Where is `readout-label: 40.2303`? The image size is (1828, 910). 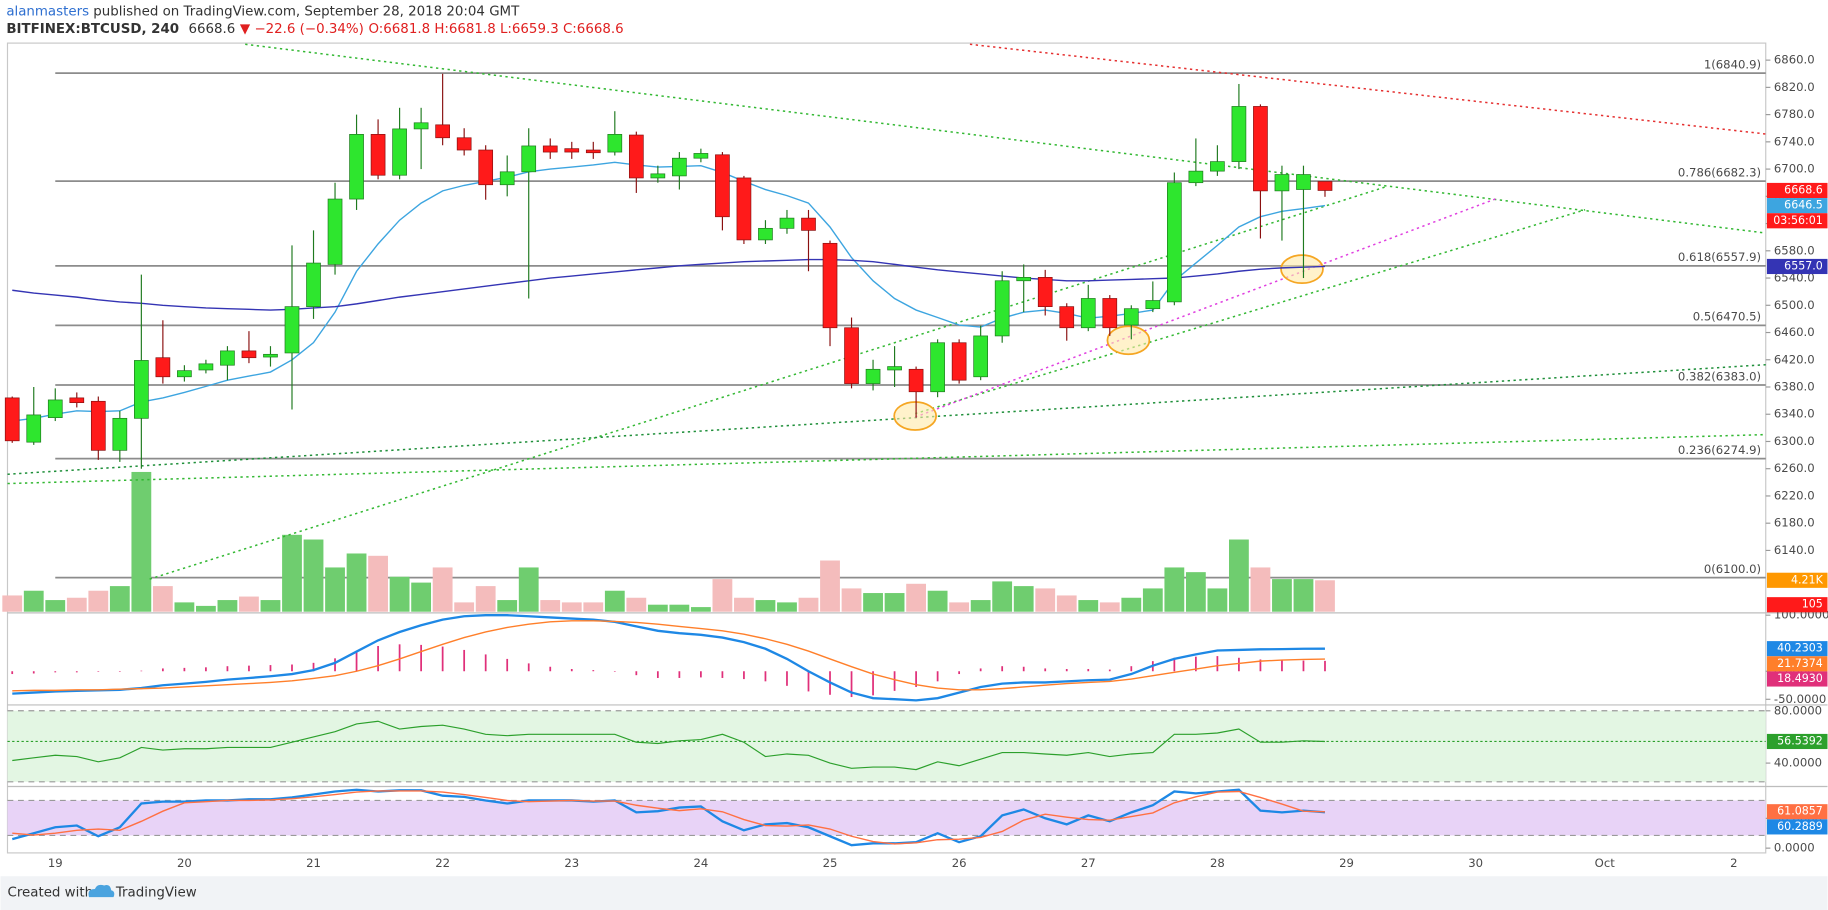 readout-label: 40.2303 is located at coordinates (1800, 648).